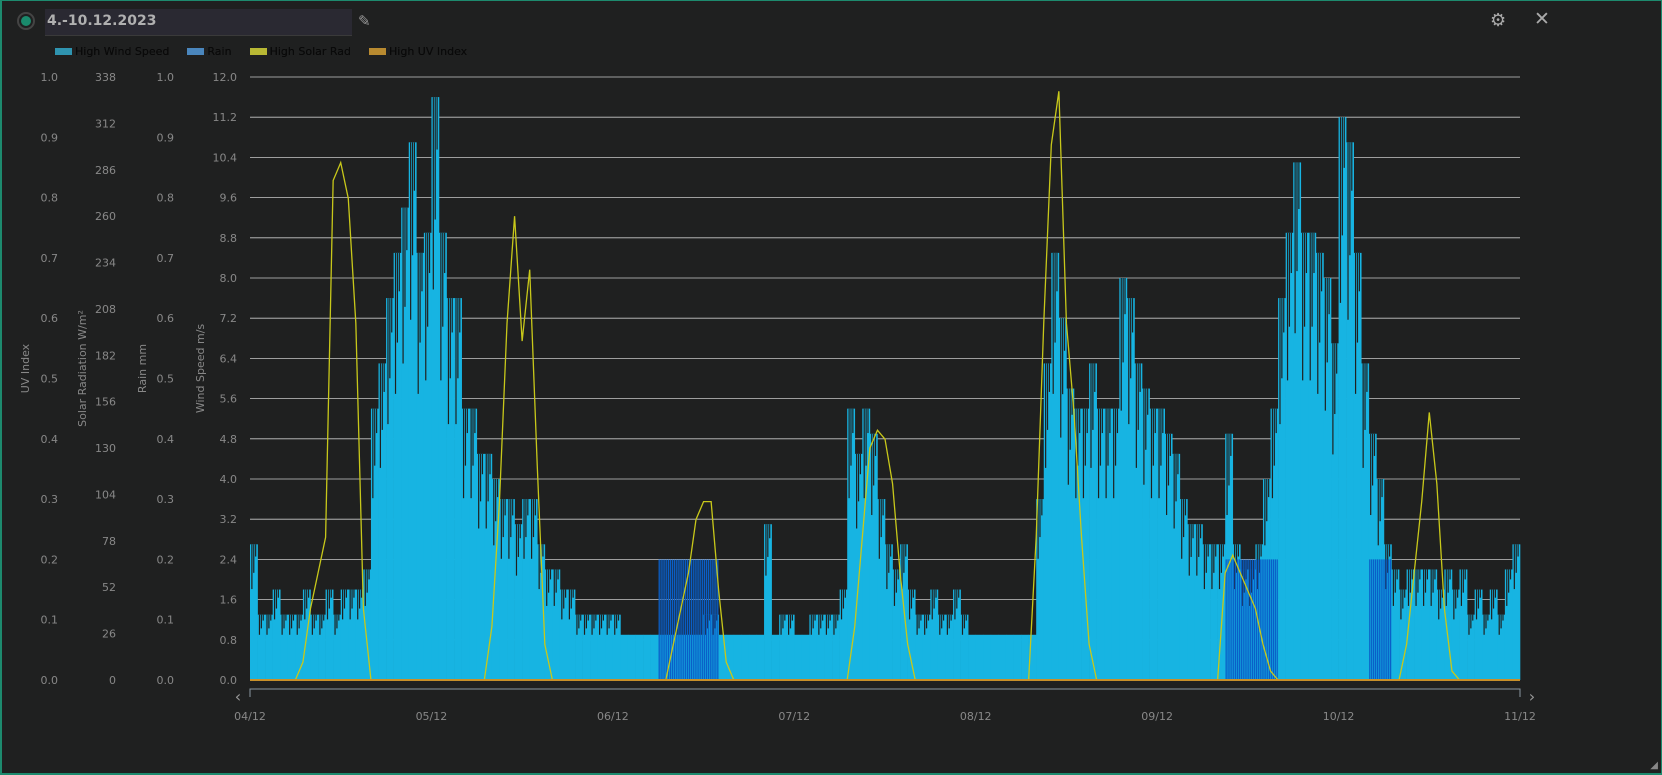  Describe the element at coordinates (50, 258) in the screenshot. I see `uv-tick-label: 0.7` at that location.